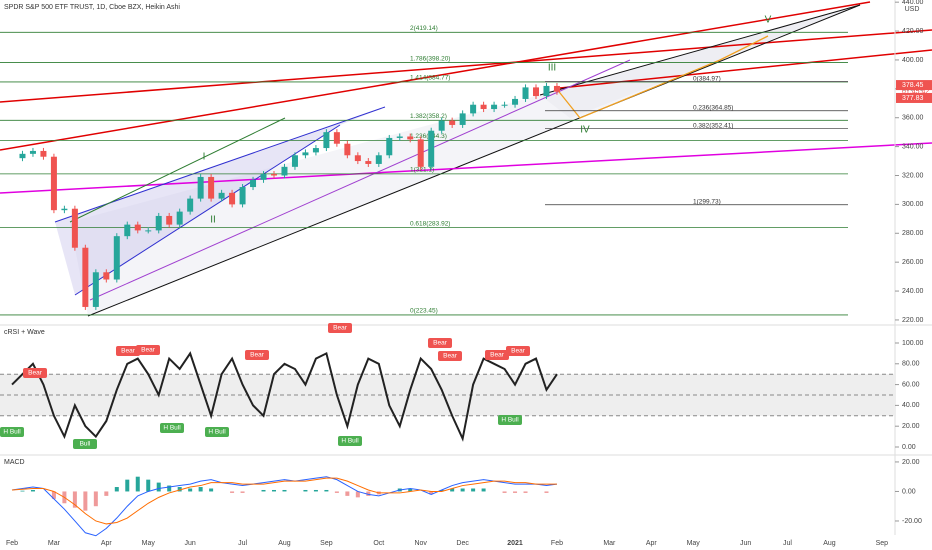 Image resolution: width=932 pixels, height=550 pixels. What do you see at coordinates (913, 118) in the screenshot?
I see `y-tick-label: 360.00` at bounding box center [913, 118].